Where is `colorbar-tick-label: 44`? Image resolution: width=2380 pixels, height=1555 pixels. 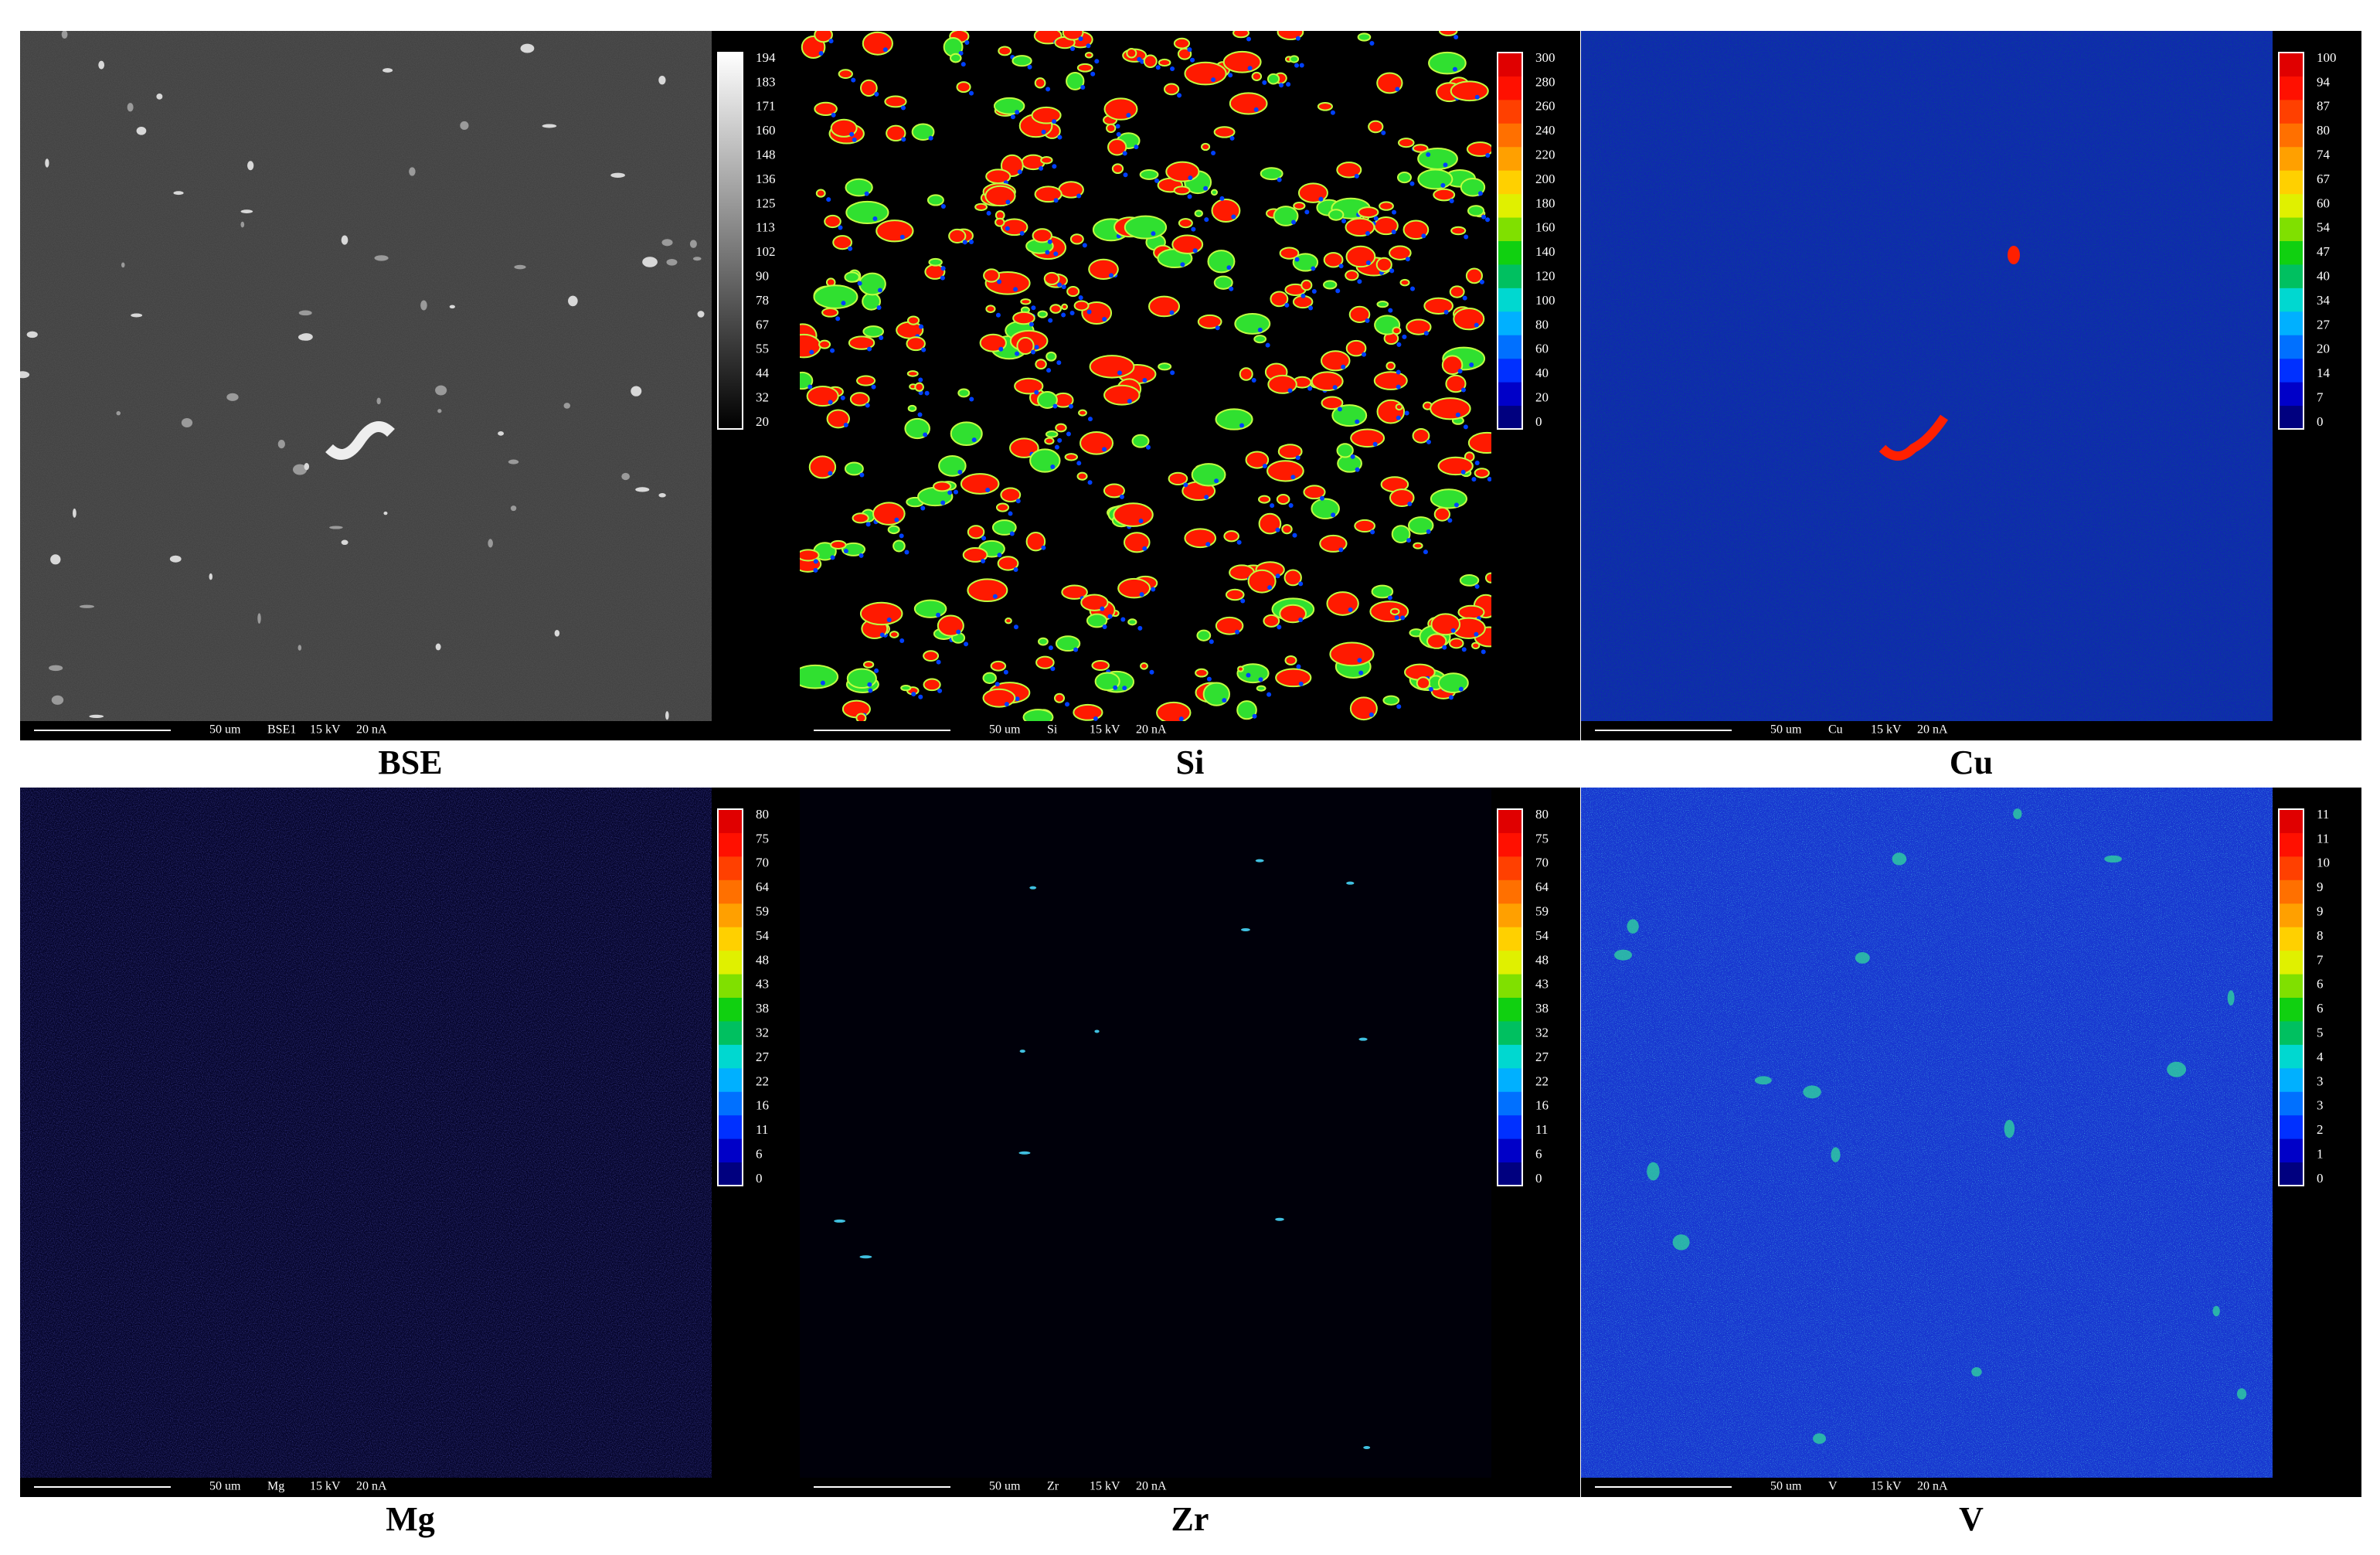
colorbar-tick-label: 44 is located at coordinates (763, 373).